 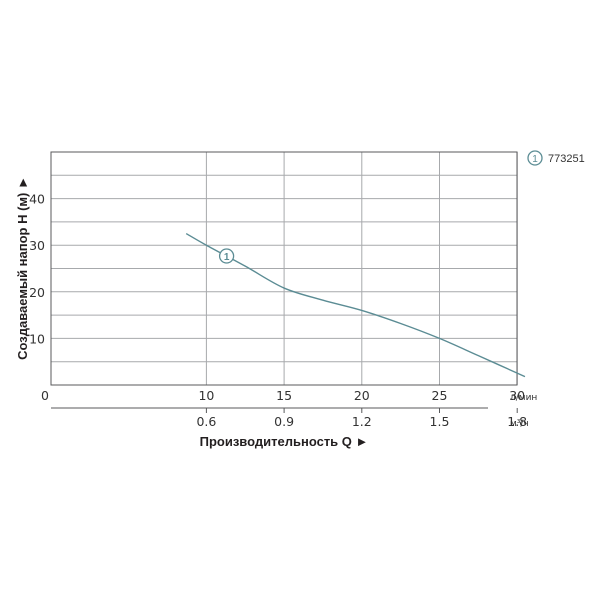 I want to click on curve-marker-label: 1, so click(x=227, y=257).